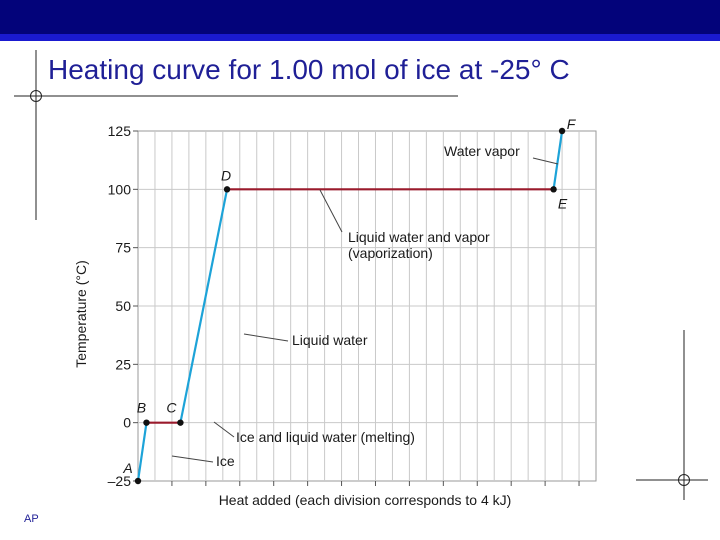  Describe the element at coordinates (419, 237) in the screenshot. I see `annotation-label: Liquid water and vapor` at that location.